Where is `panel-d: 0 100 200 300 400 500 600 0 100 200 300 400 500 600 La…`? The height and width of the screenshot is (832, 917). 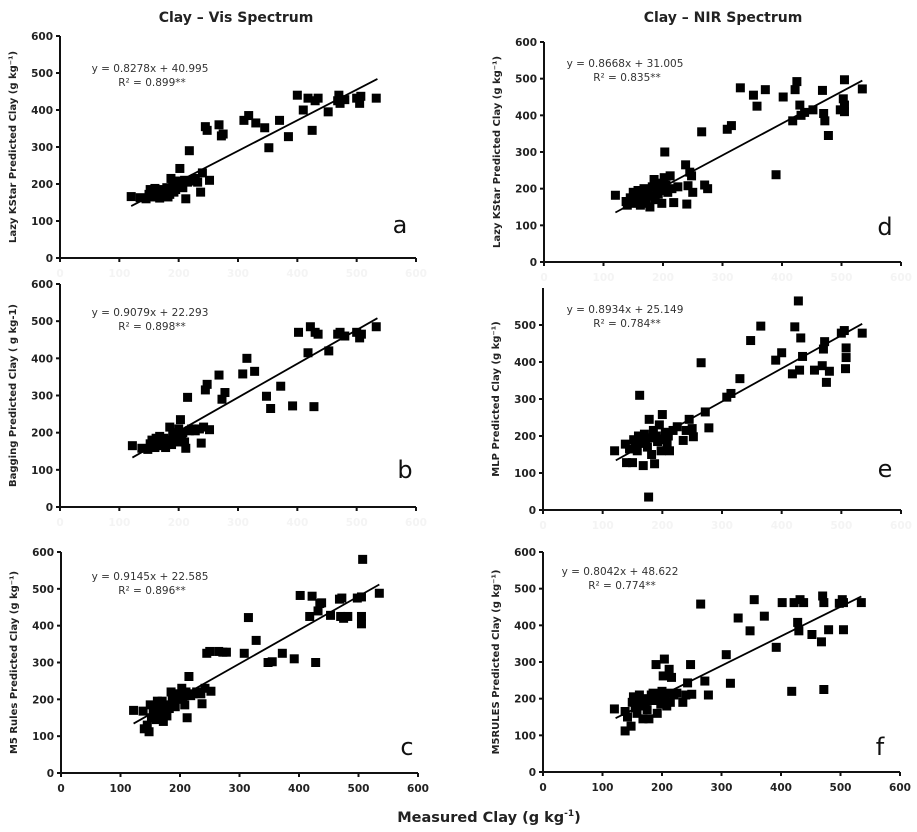 panel-d: 0 100 200 300 400 500 600 0 100 200 300 400 500 600 La… is located at coordinates (702, 160).